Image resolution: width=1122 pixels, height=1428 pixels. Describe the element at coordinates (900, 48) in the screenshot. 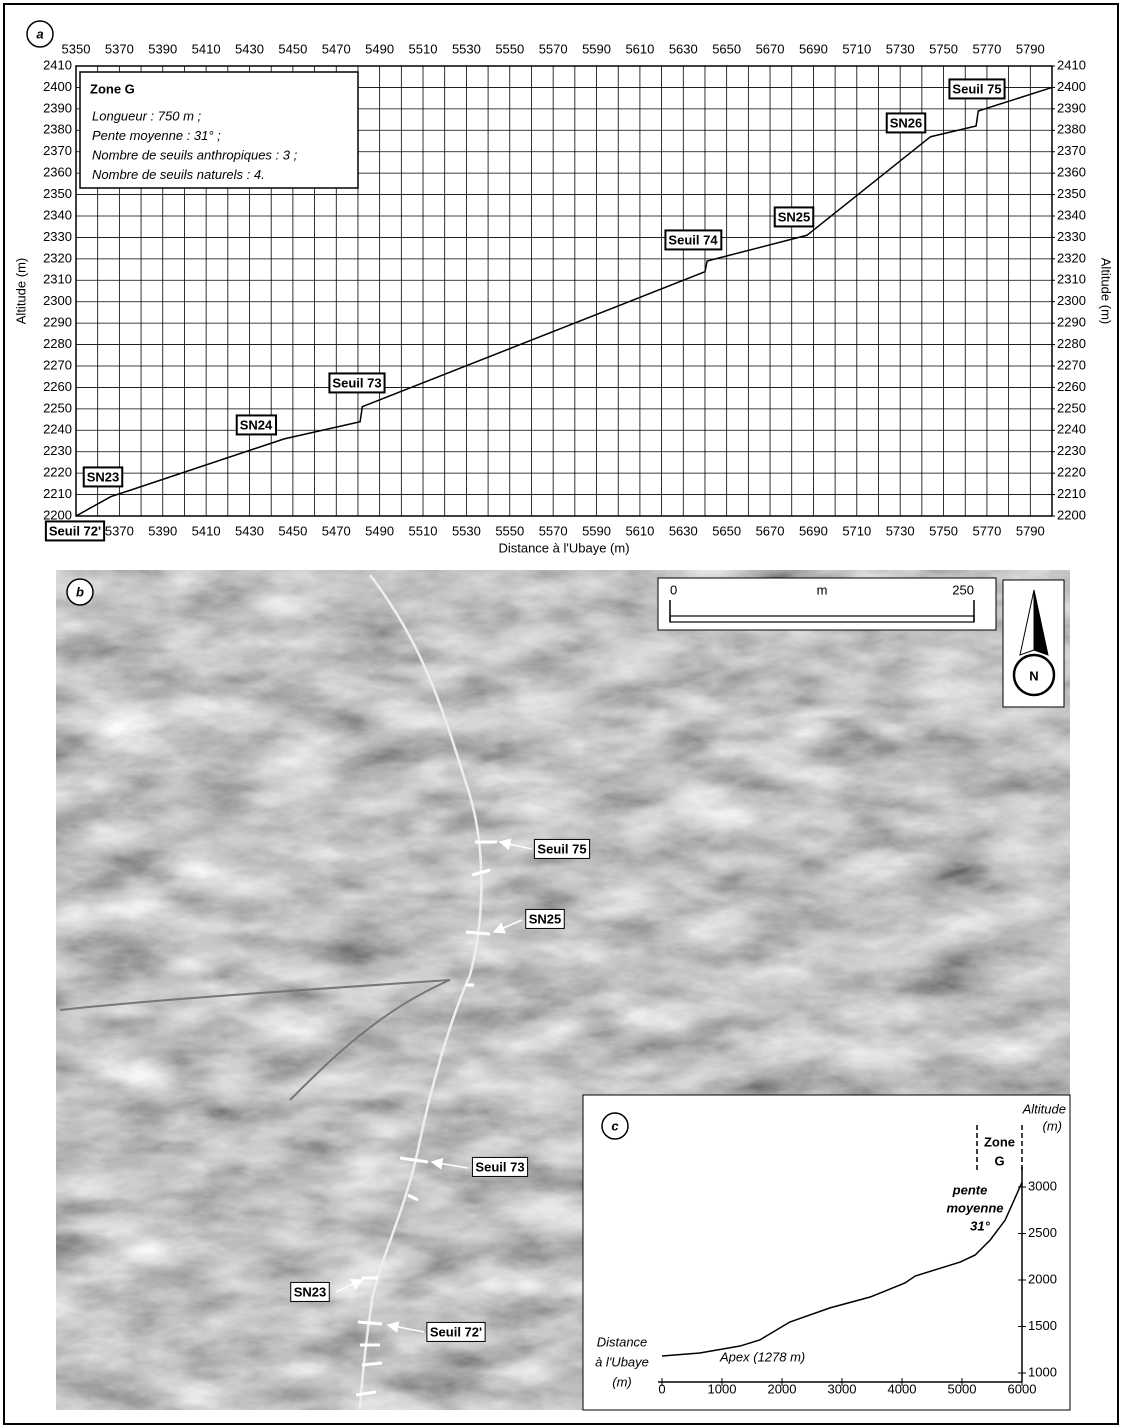

I see `x-tick-label-top: 5730` at that location.